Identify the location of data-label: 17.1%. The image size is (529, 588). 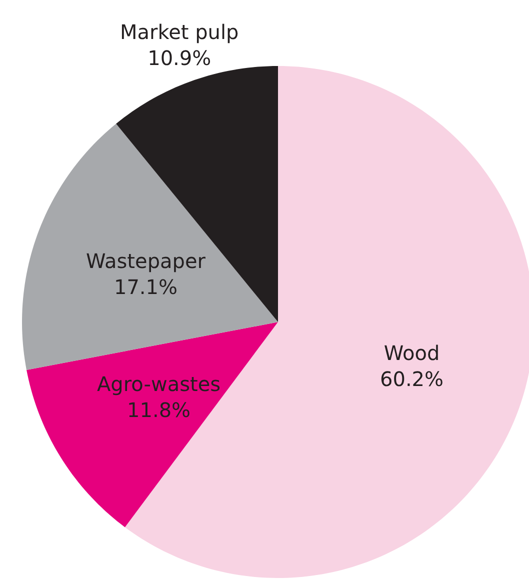
(146, 287).